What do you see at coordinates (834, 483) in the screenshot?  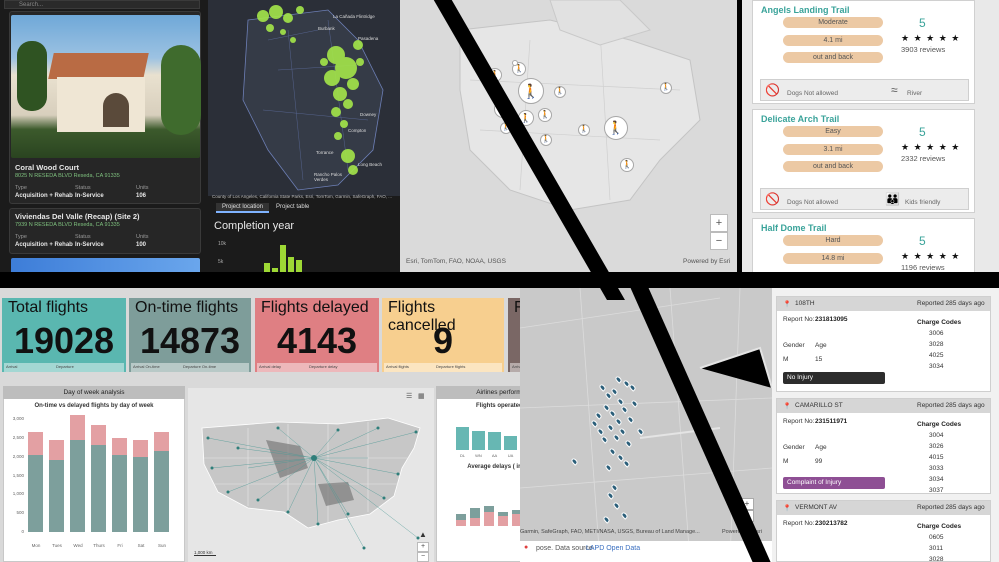 I see `injury-badge: Complaint of Injury` at bounding box center [834, 483].